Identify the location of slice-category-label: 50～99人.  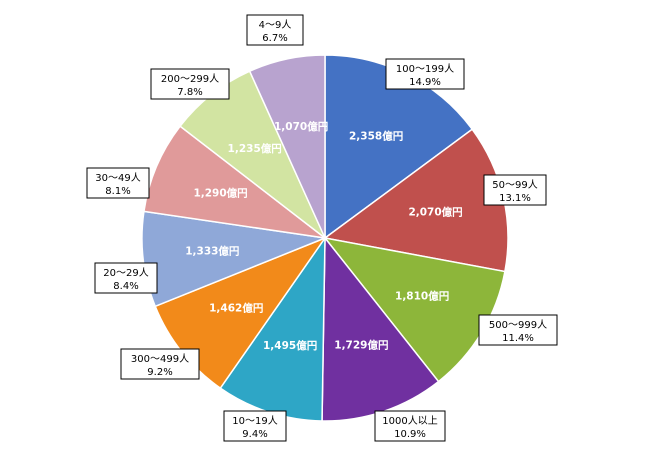
(514, 185).